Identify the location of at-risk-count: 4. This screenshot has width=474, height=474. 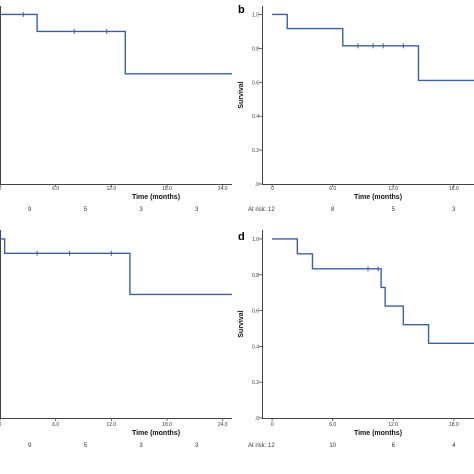
(454, 446).